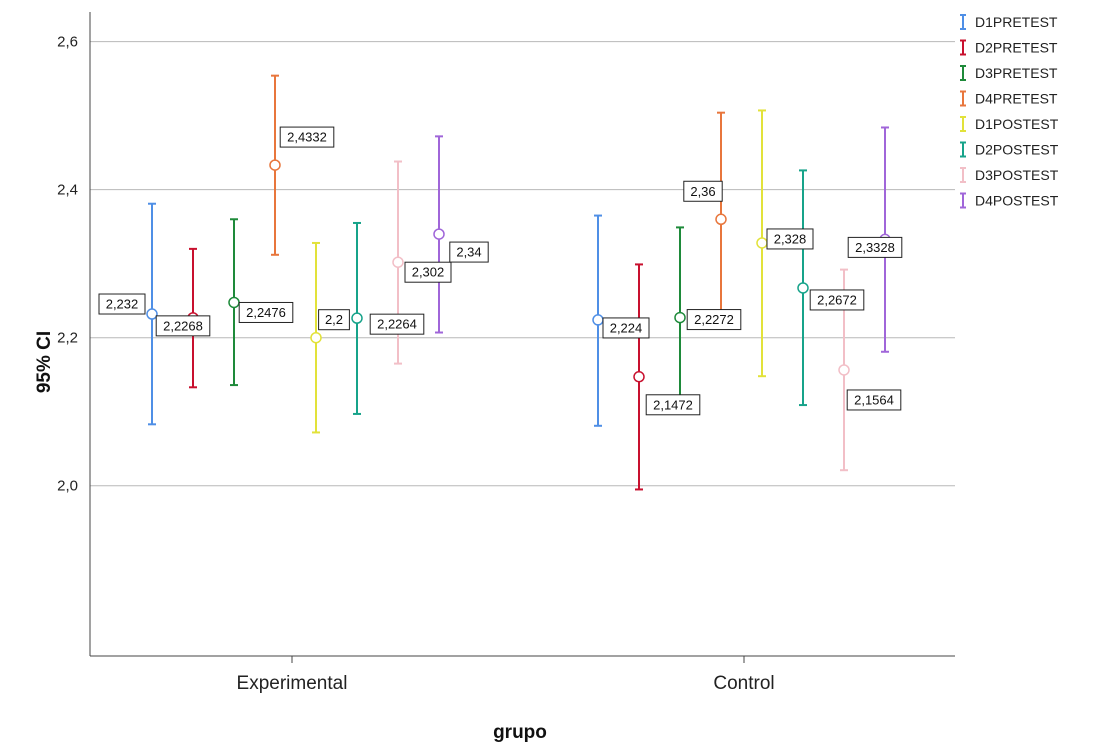 The width and height of the screenshot is (1095, 743). I want to click on data-label: 2,2264, so click(397, 324).